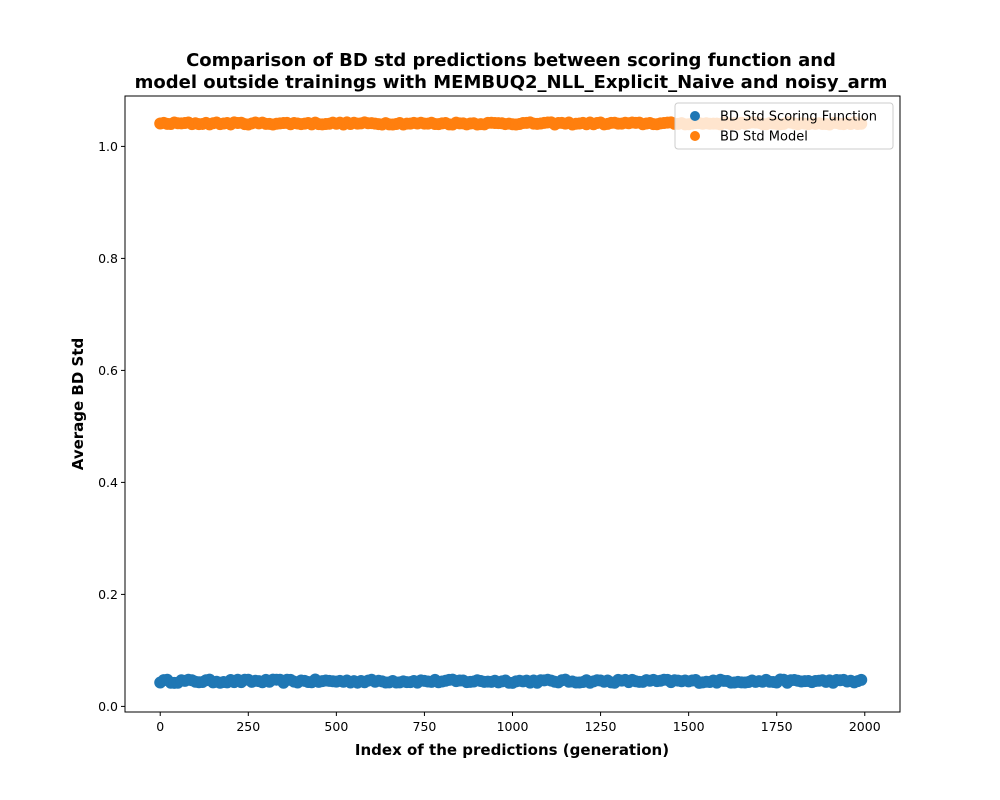 The image size is (1000, 800). I want to click on x-axis-label: Index of the predictions (generation), so click(512, 750).